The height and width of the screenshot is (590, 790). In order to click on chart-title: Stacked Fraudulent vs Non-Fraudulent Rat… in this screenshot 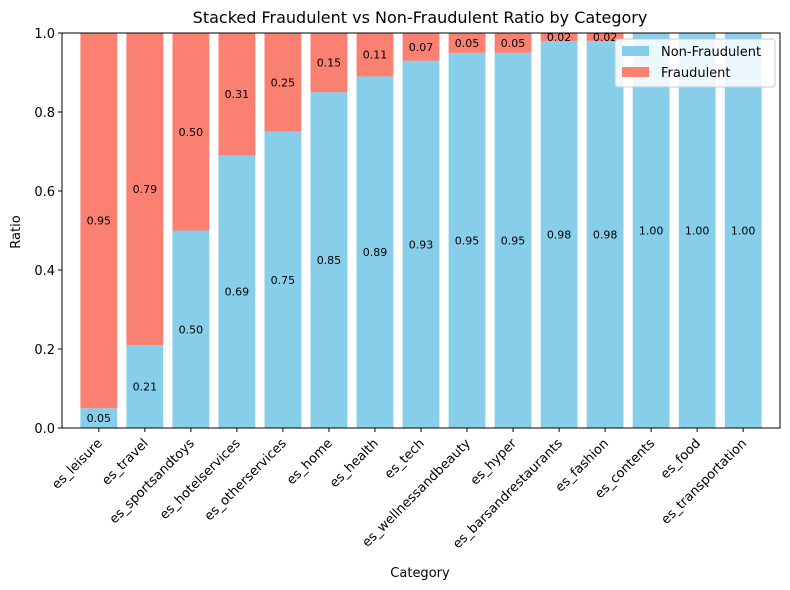, I will do `click(420, 17)`.